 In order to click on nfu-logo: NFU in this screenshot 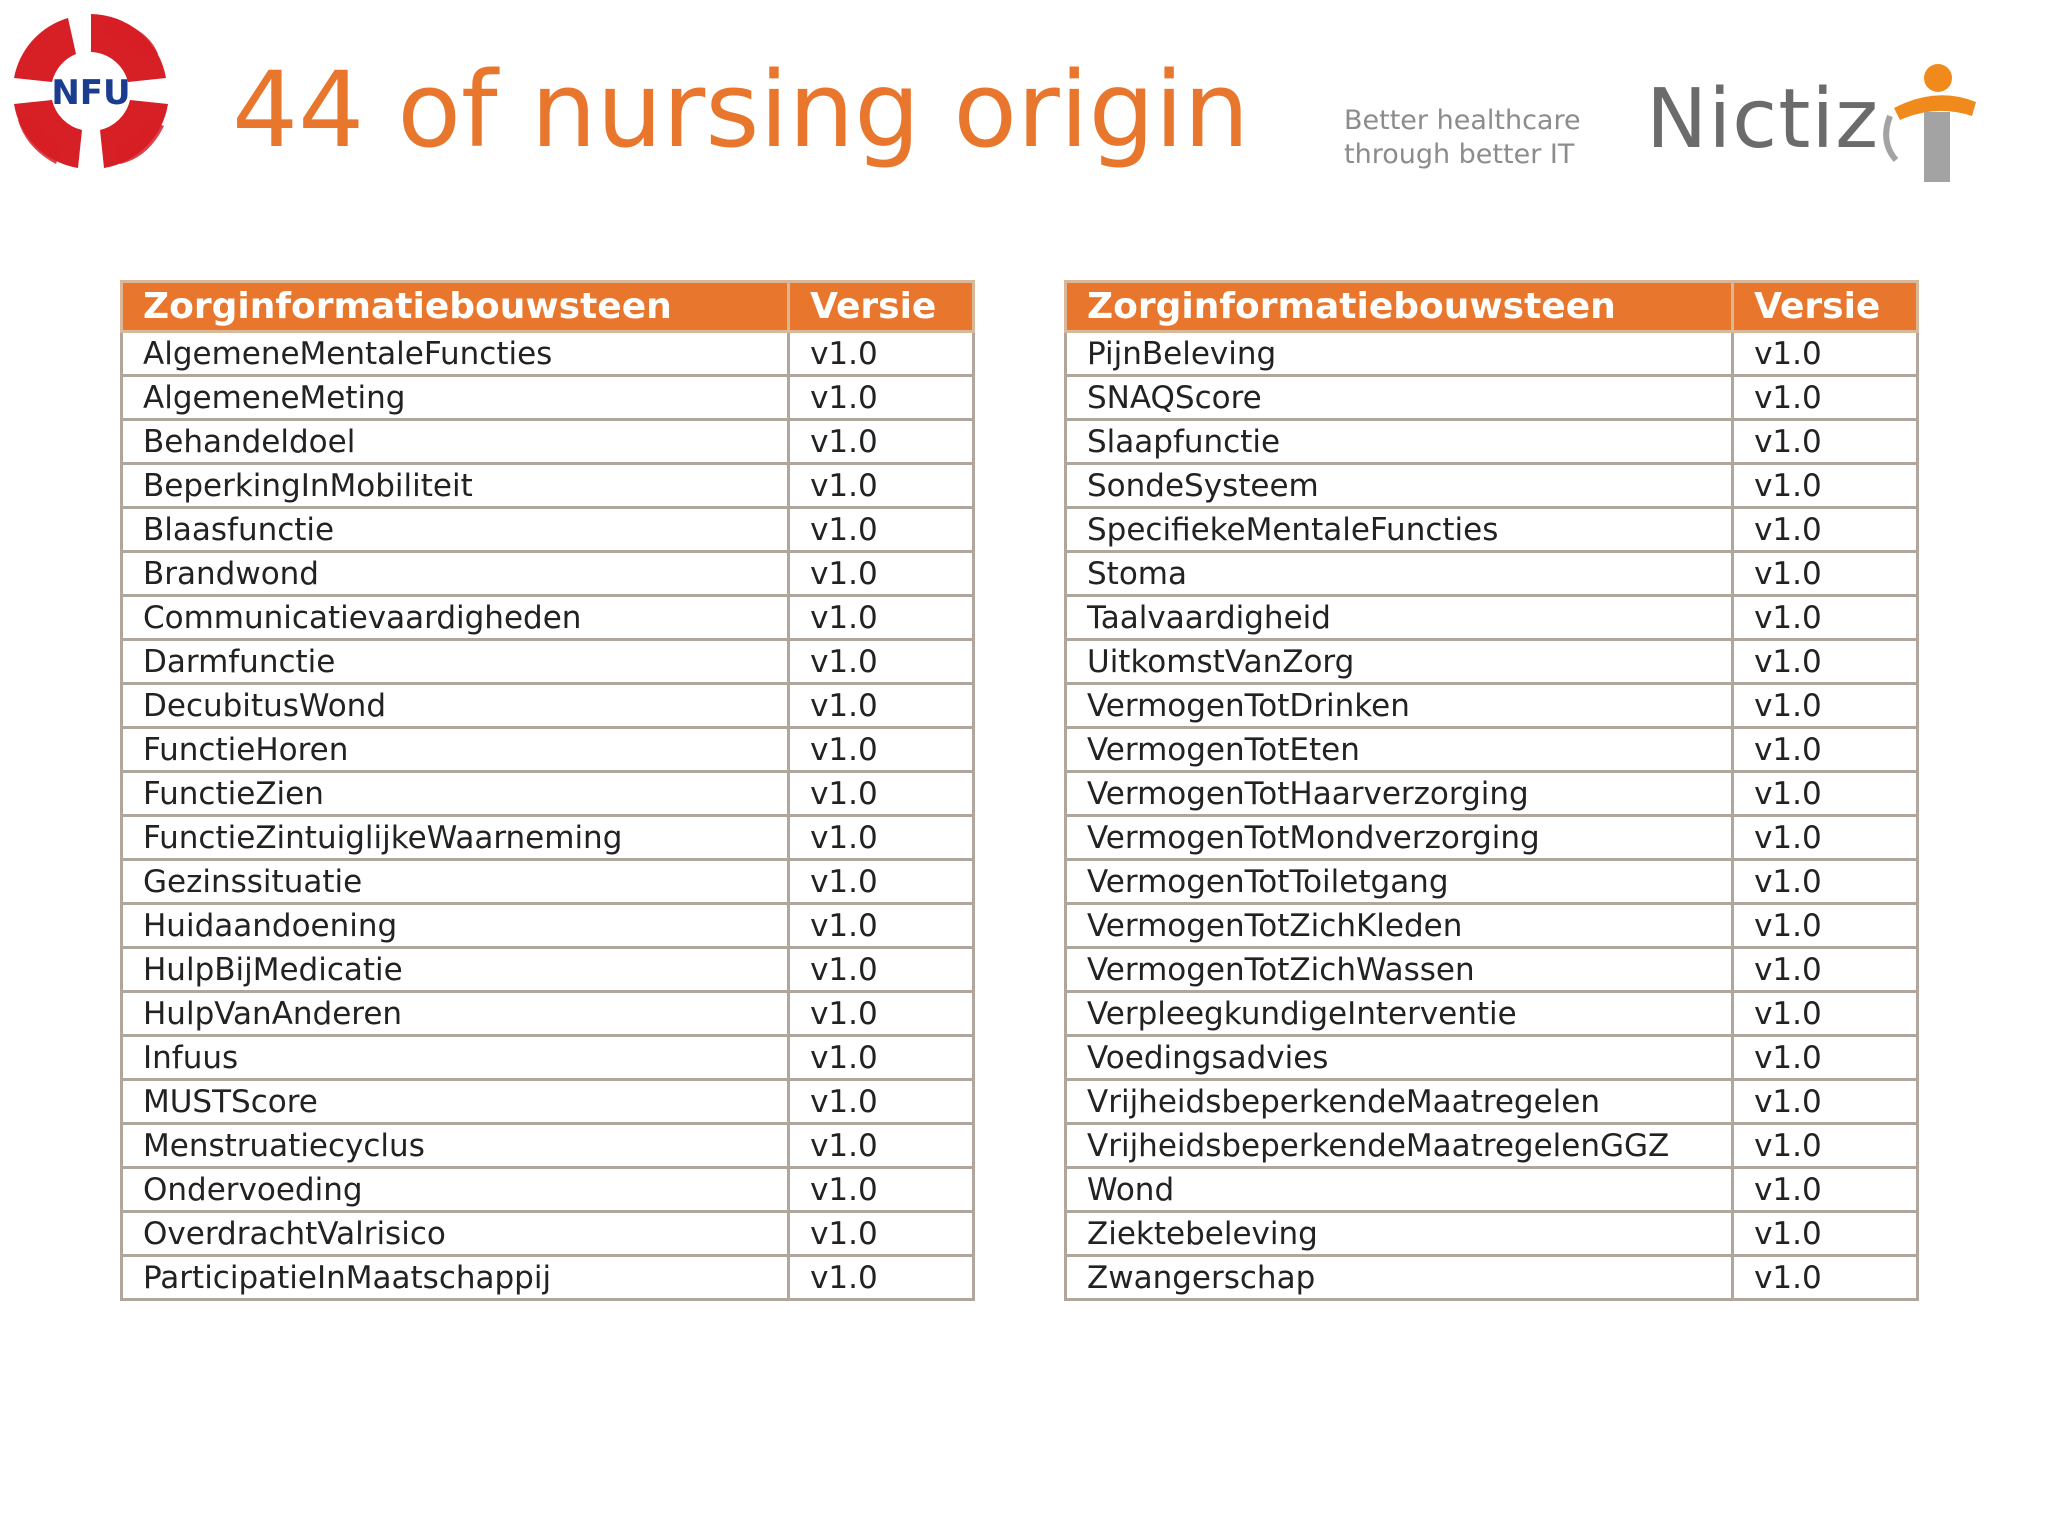, I will do `click(91, 91)`.